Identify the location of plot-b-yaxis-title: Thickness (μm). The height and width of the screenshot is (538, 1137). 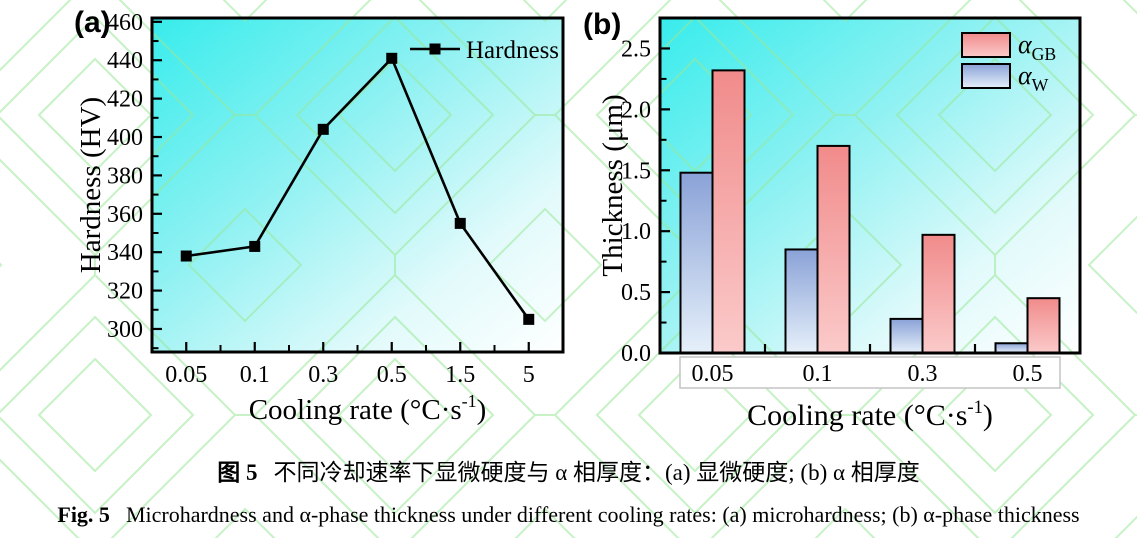
(613, 185).